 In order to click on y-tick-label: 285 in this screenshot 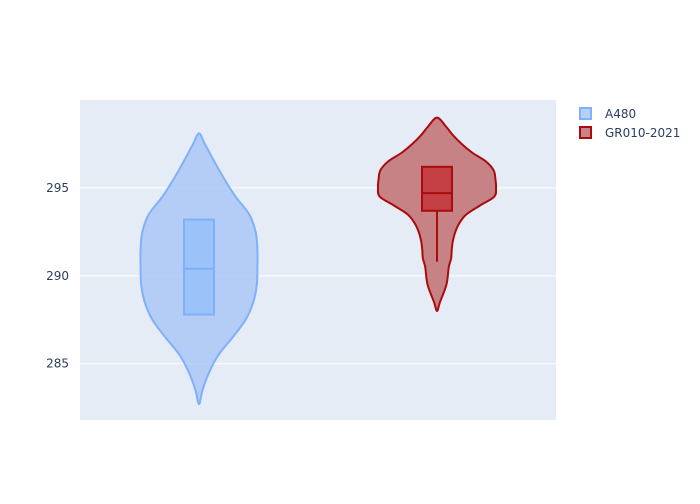, I will do `click(57, 364)`.